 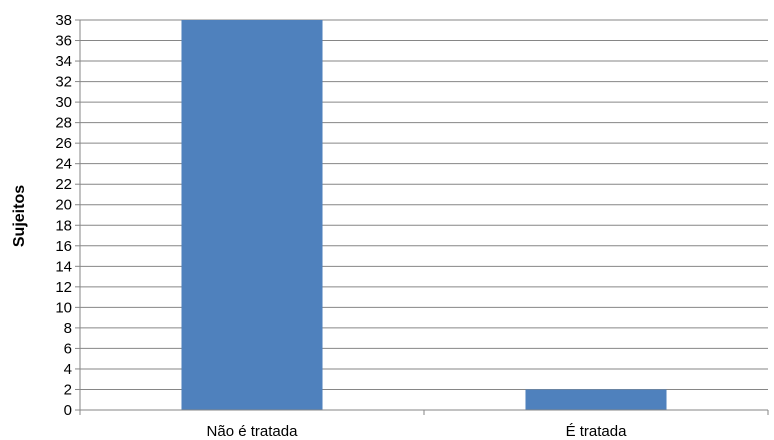 I want to click on y-tick-label: 14, so click(x=63, y=266).